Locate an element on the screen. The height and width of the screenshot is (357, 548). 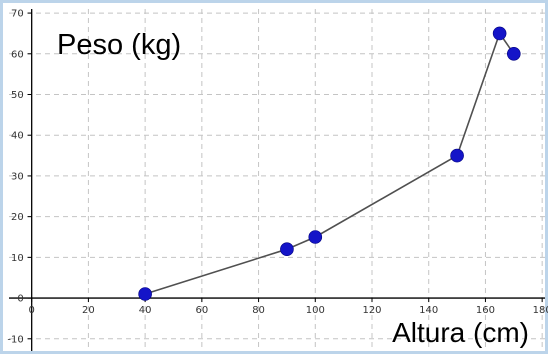
y-tick-label-40: 40 is located at coordinates (17, 136).